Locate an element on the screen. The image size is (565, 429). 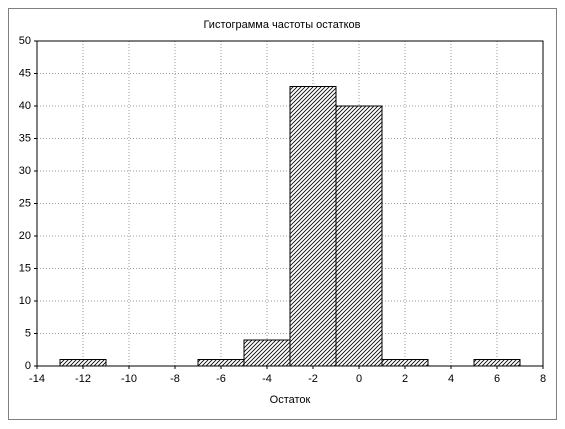
x-tick-label: -6 is located at coordinates (221, 379).